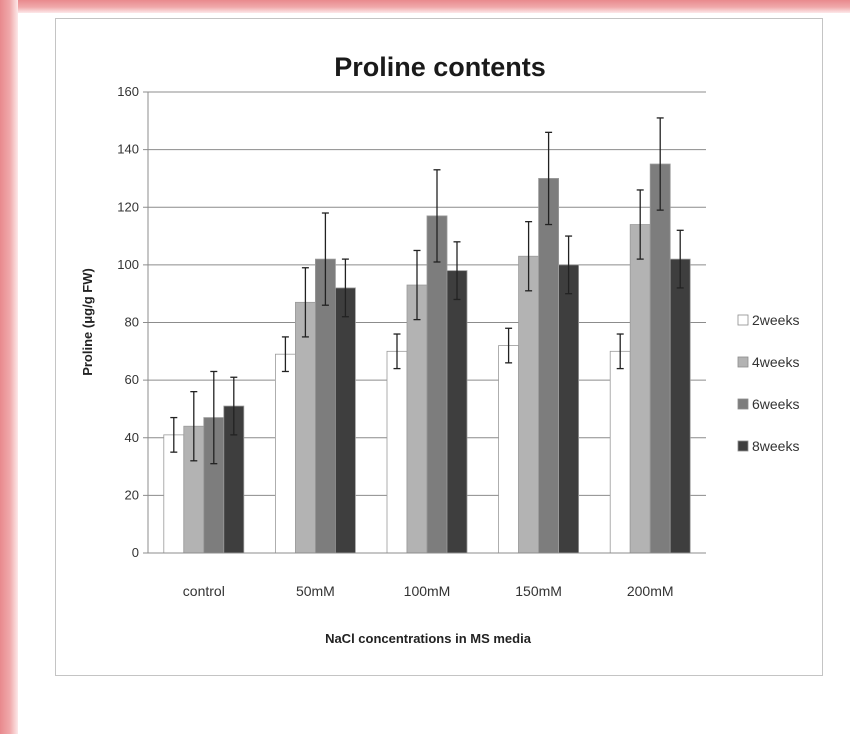  I want to click on x-axis-label: NaCl concentrations in MS media, so click(428, 638).